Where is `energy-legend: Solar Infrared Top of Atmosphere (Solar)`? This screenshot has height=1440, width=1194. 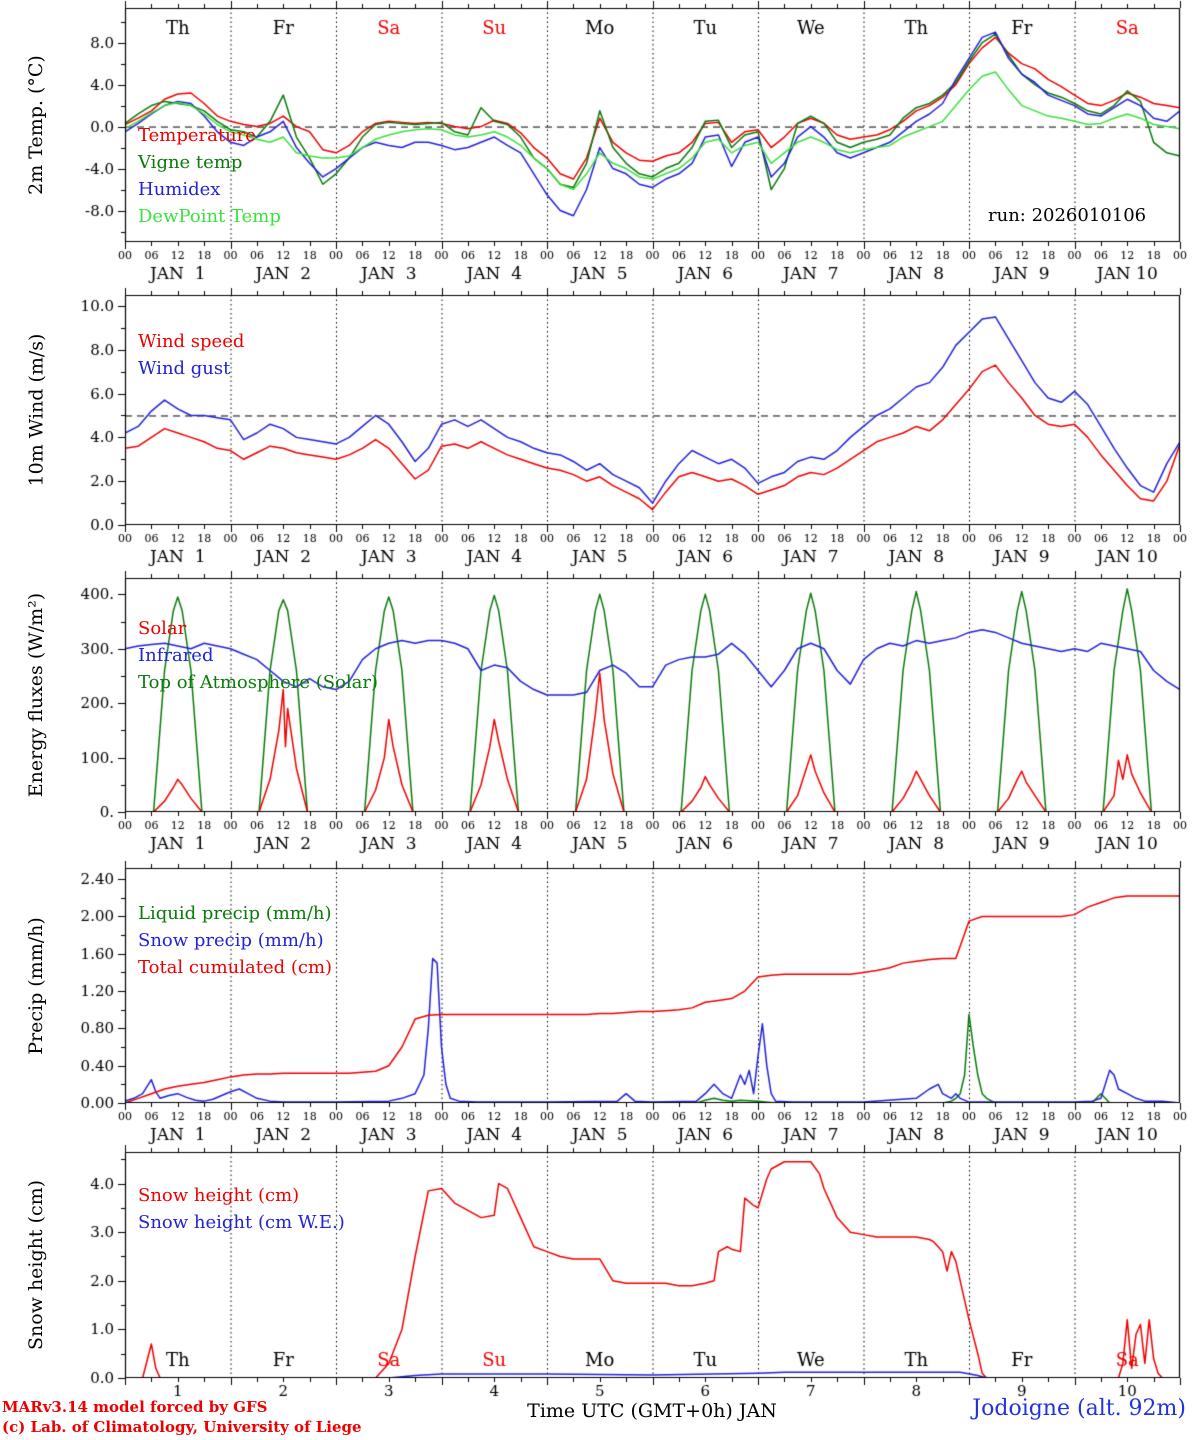 energy-legend: Solar Infrared Top of Atmosphere (Solar) is located at coordinates (258, 655).